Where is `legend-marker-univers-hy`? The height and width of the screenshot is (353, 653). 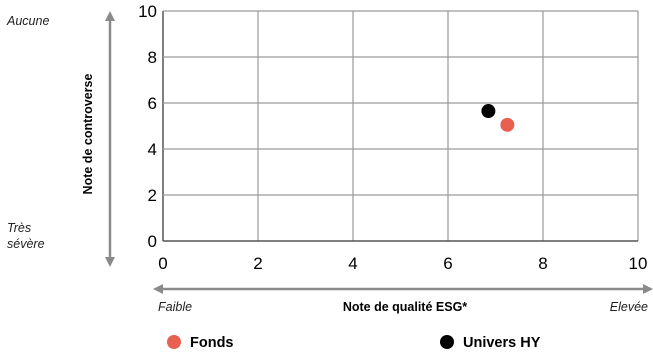 legend-marker-univers-hy is located at coordinates (447, 342).